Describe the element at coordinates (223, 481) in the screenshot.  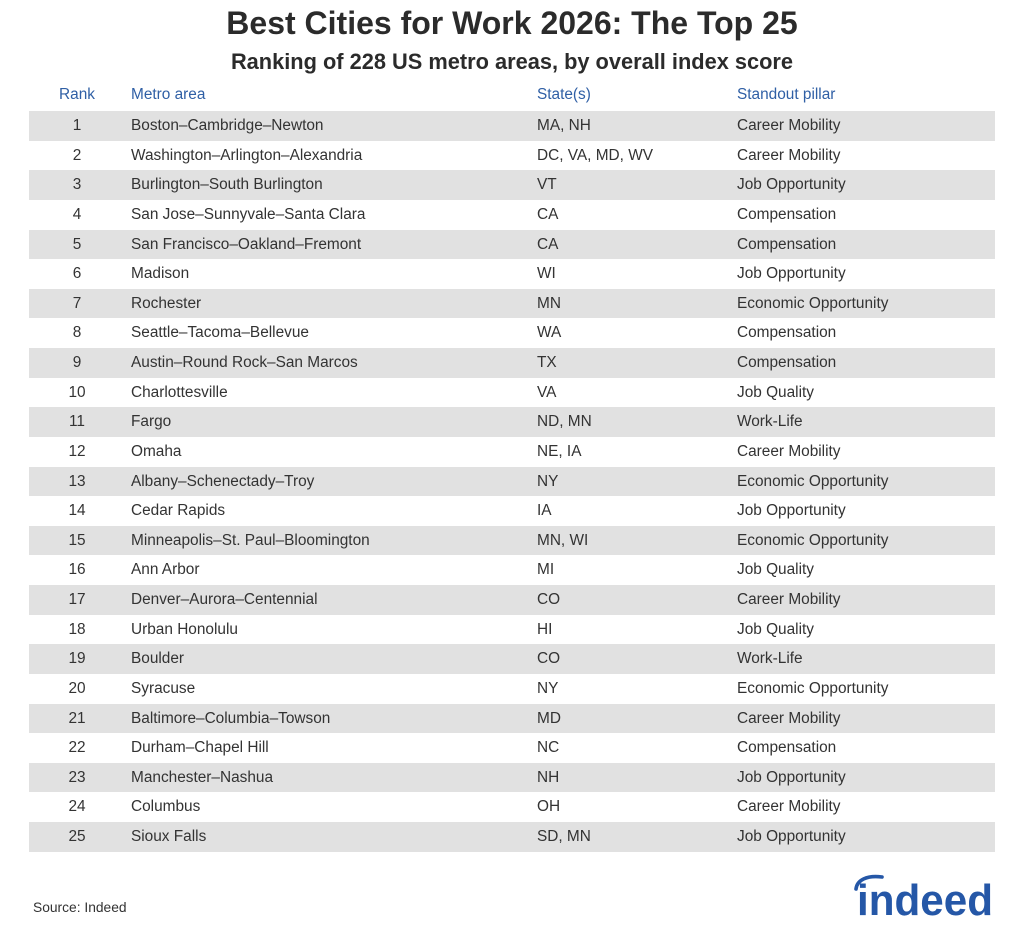
I see `metro-area-cell: Albany–Schenectady–Troy` at that location.